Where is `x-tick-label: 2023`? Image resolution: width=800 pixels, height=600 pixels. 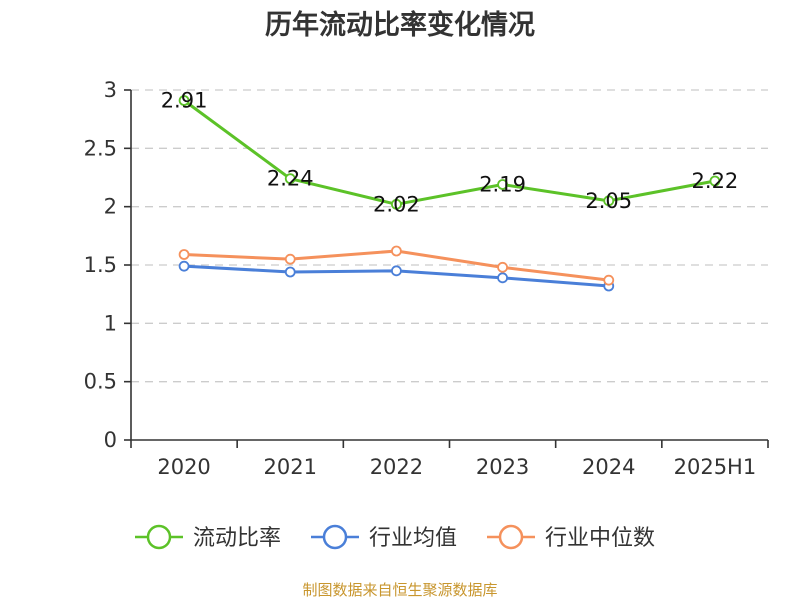 x-tick-label: 2023 is located at coordinates (502, 467).